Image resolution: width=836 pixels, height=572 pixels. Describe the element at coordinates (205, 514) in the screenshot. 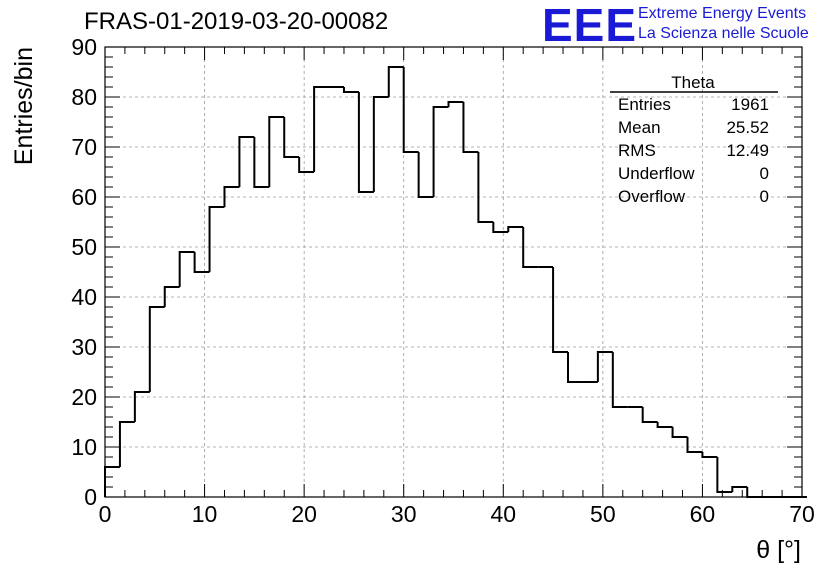

I see `x-tick-label: 10` at that location.